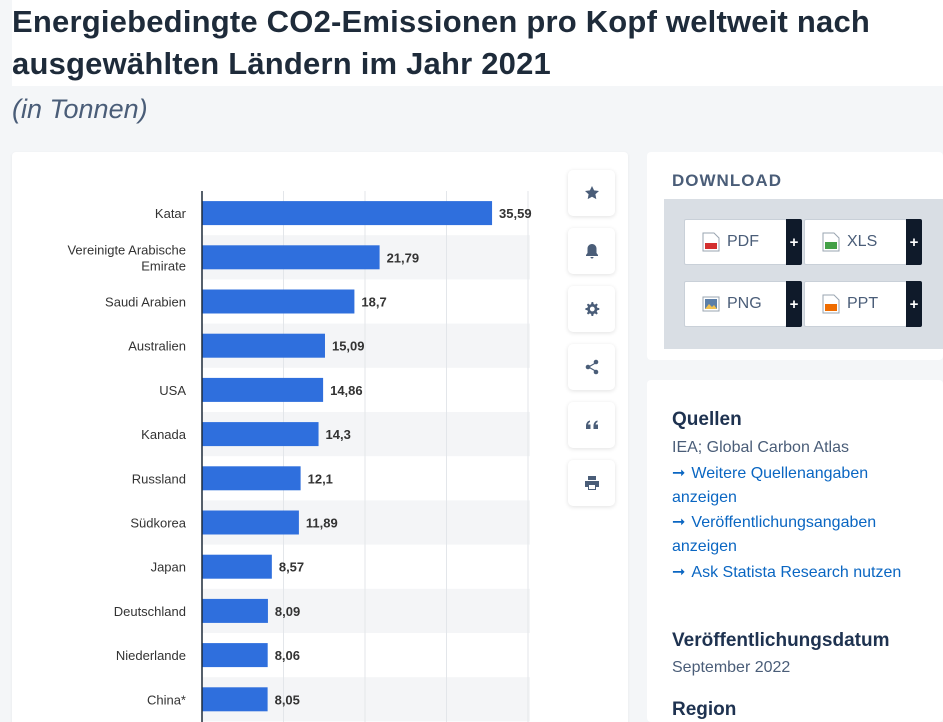 This screenshot has height=722, width=943. What do you see at coordinates (291, 567) in the screenshot?
I see `bar-value-label: 8,57` at bounding box center [291, 567].